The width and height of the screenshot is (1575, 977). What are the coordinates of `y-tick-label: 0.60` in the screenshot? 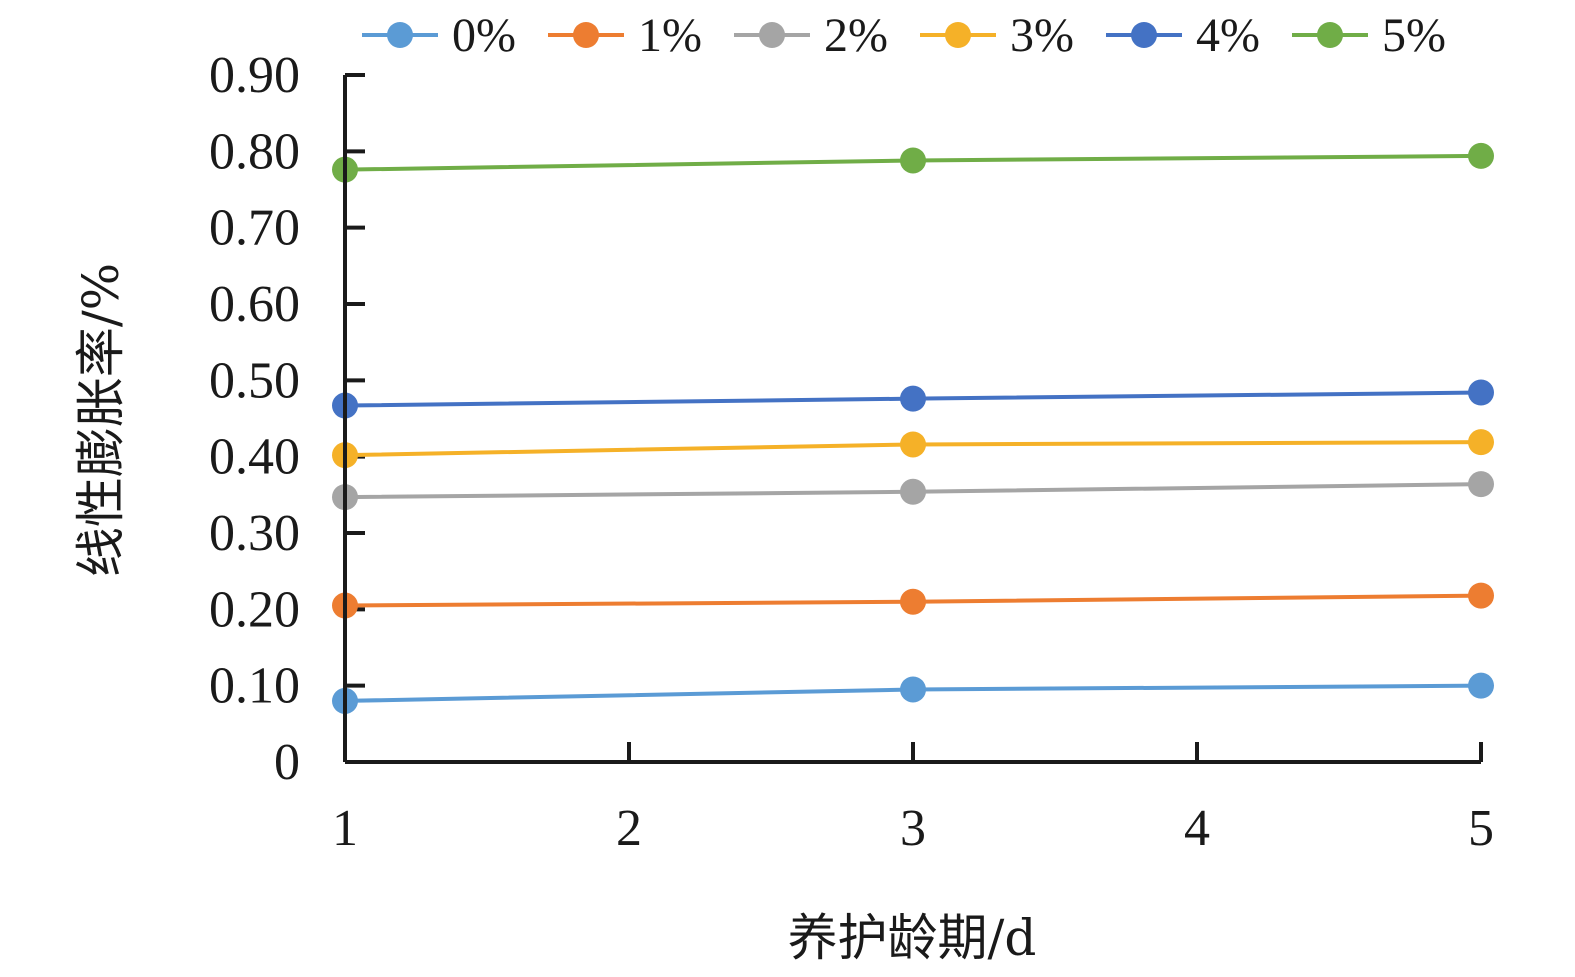 It's located at (254, 304).